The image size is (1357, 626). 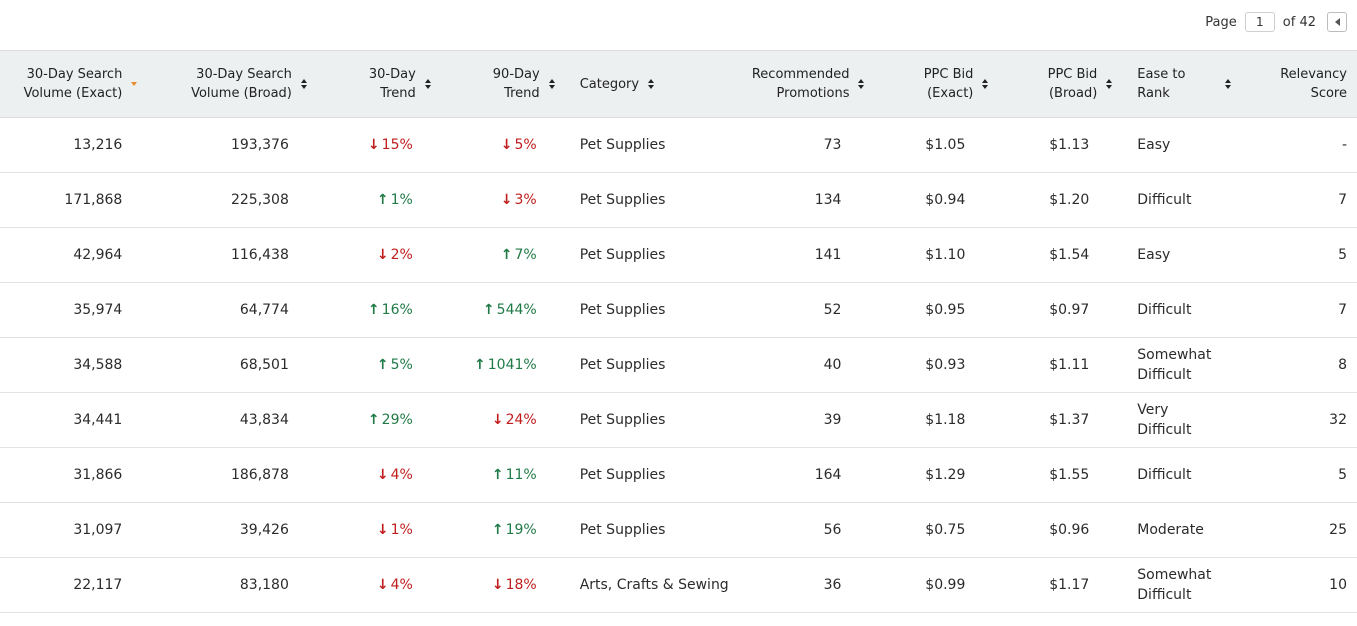 What do you see at coordinates (1301, 84) in the screenshot?
I see `header-relevancy: Relevancy Score` at bounding box center [1301, 84].